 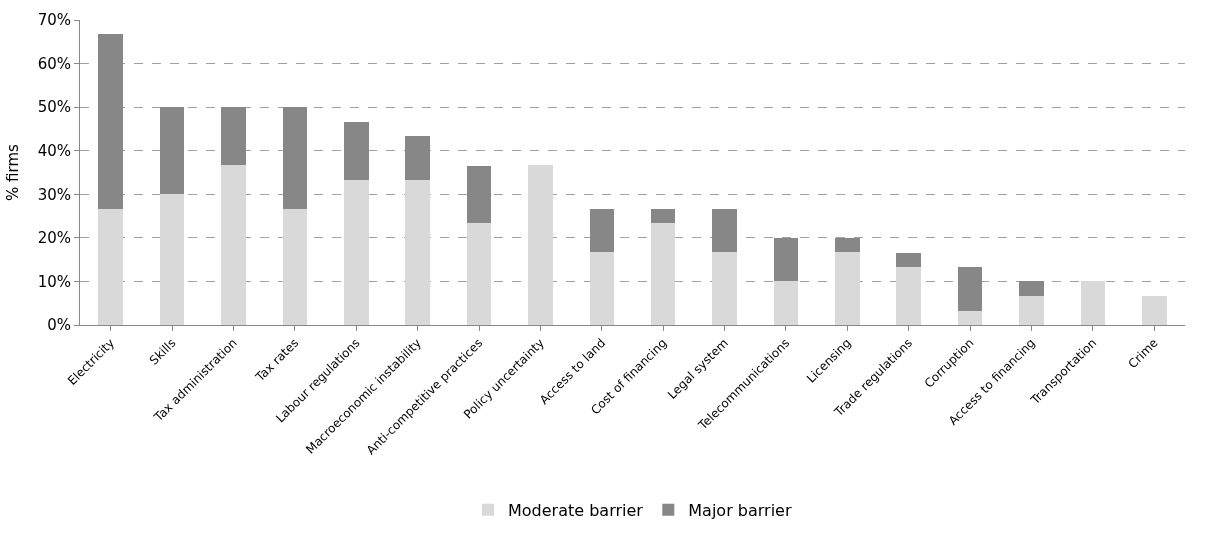 I want to click on y-tick-label: 40%, so click(x=54, y=150).